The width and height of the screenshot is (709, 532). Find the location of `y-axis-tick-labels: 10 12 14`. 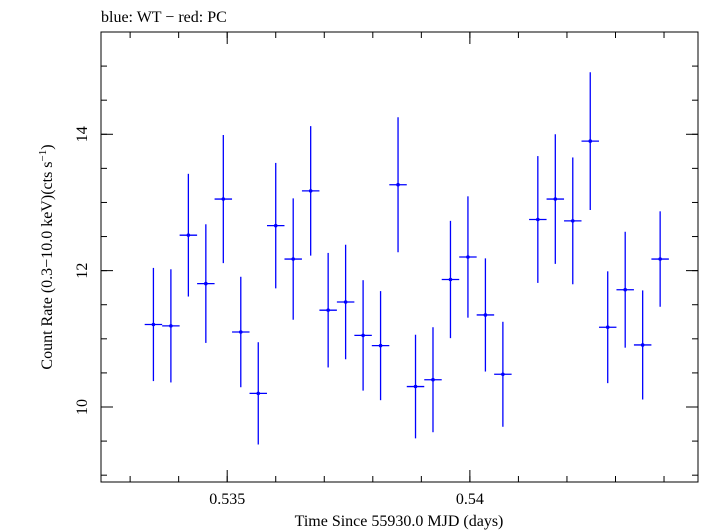

y-axis-tick-labels: 10 12 14 is located at coordinates (82, 270).